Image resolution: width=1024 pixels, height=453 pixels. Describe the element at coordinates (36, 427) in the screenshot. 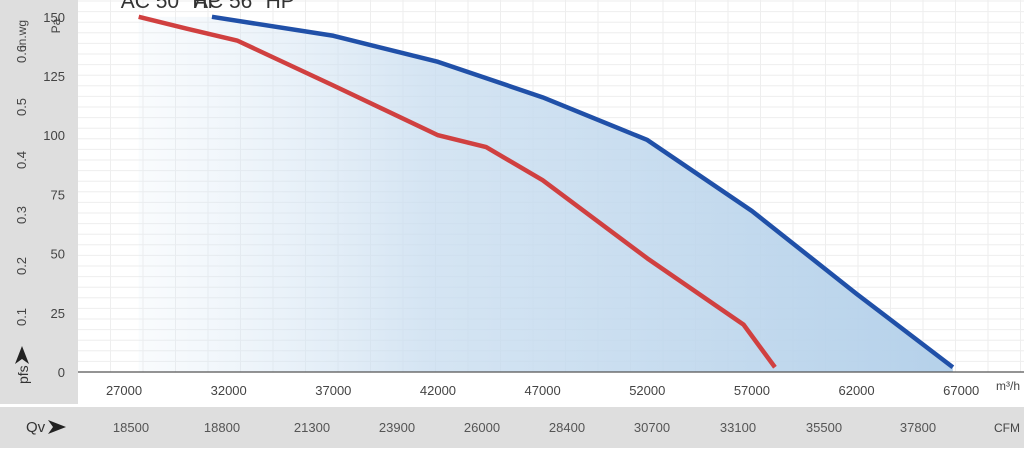

I see `qv-label: Qv` at that location.